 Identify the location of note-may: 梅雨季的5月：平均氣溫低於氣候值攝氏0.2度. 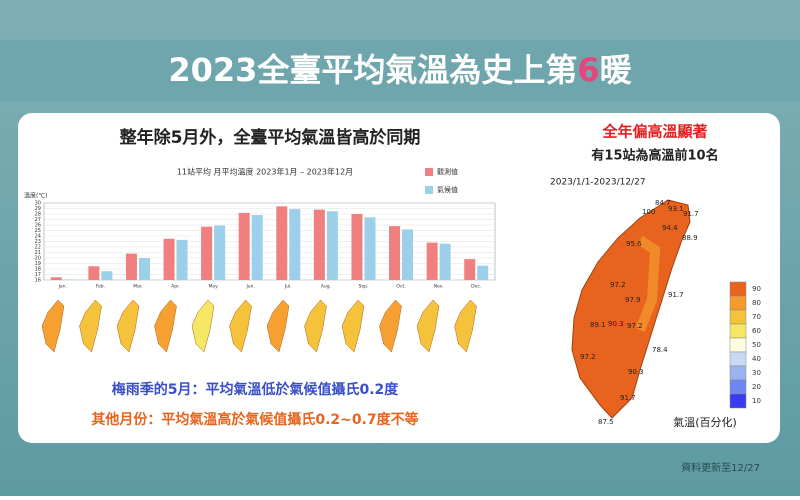
(256, 389).